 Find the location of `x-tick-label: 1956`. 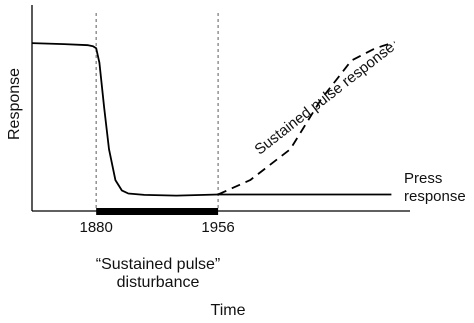

x-tick-label: 1956 is located at coordinates (217, 227).